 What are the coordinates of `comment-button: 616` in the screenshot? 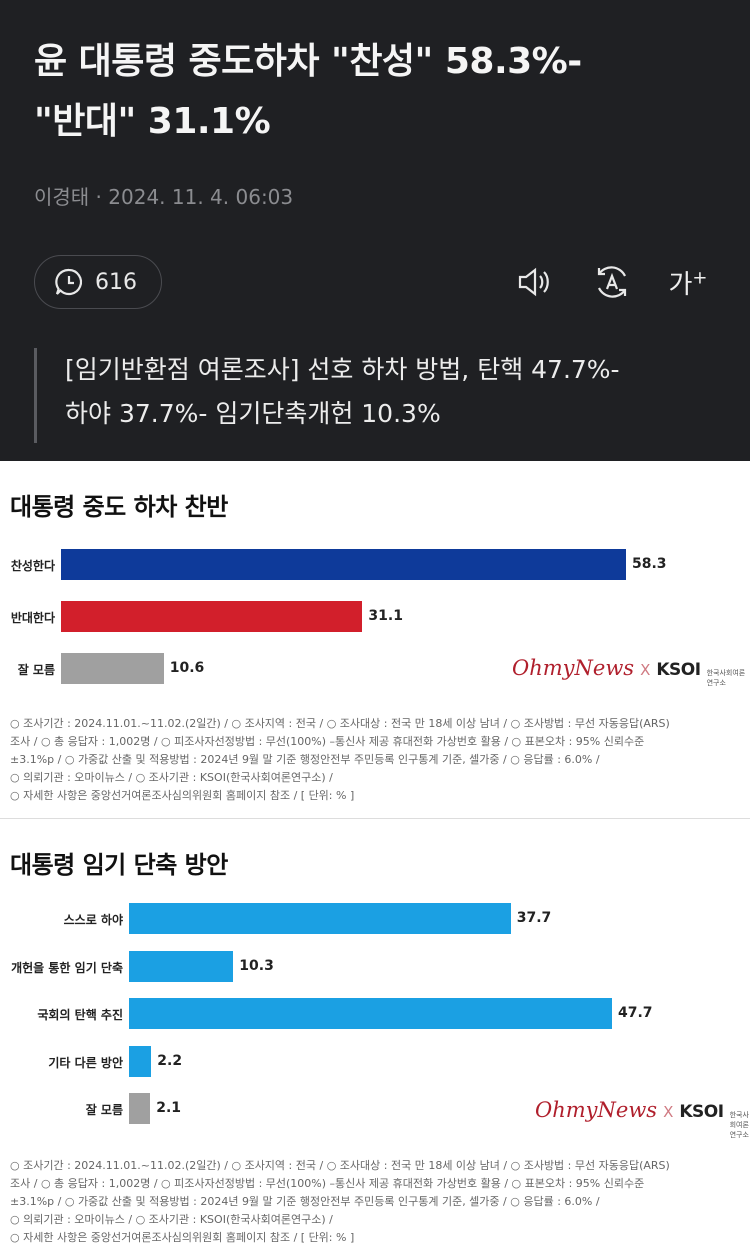 It's located at (98, 282).